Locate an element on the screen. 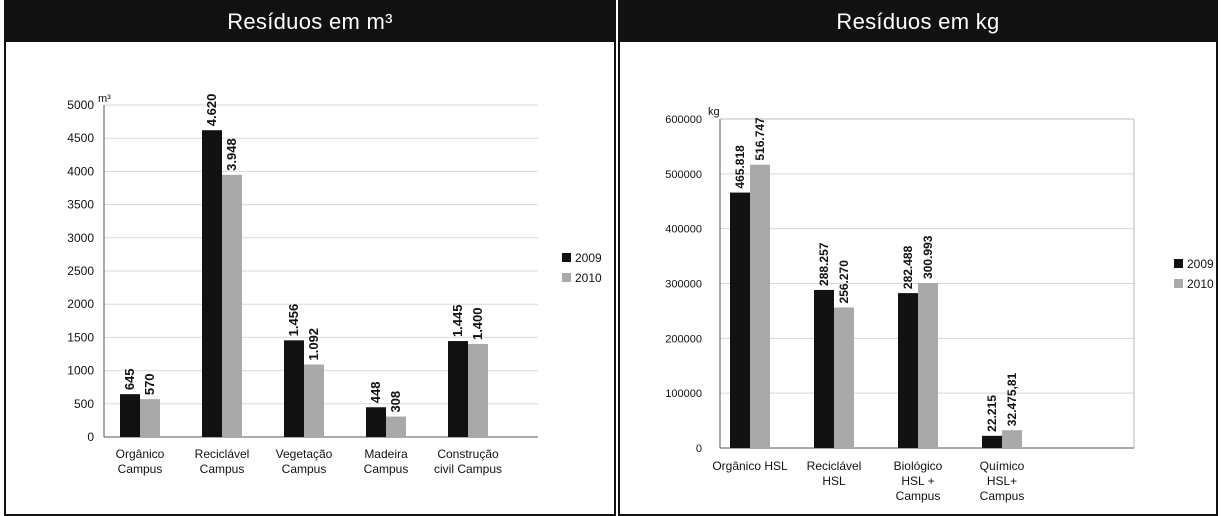 This screenshot has width=1222, height=516. y-tick-label: 400000 is located at coordinates (683, 230).